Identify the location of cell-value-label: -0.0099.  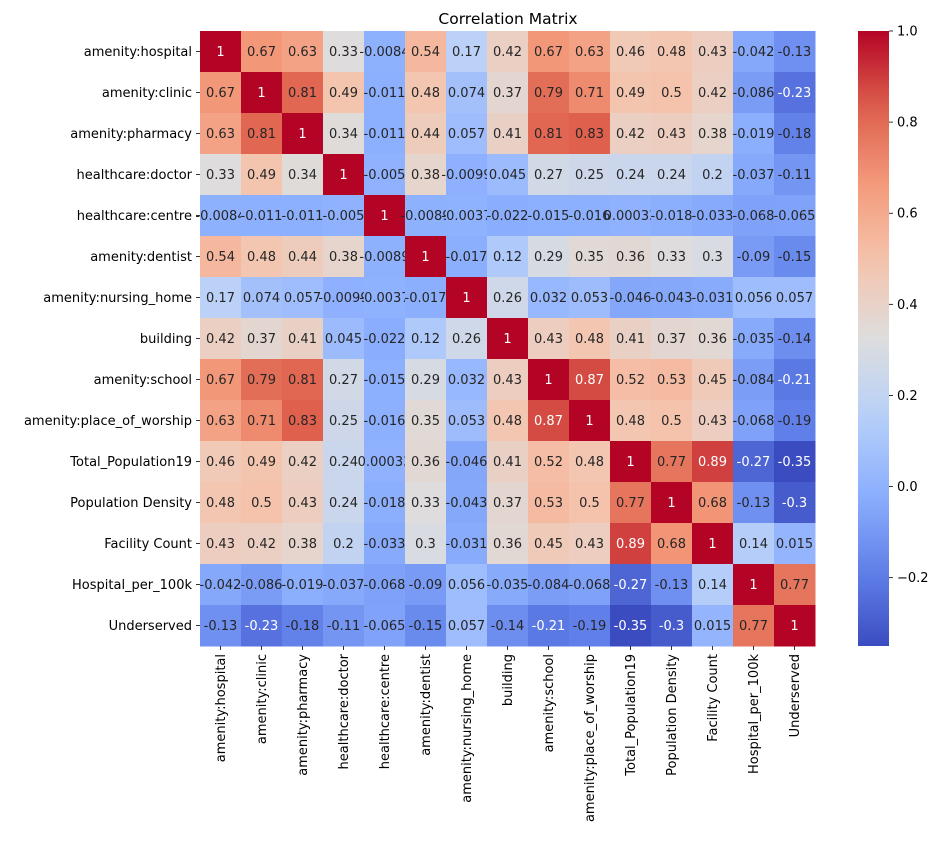
(466, 175).